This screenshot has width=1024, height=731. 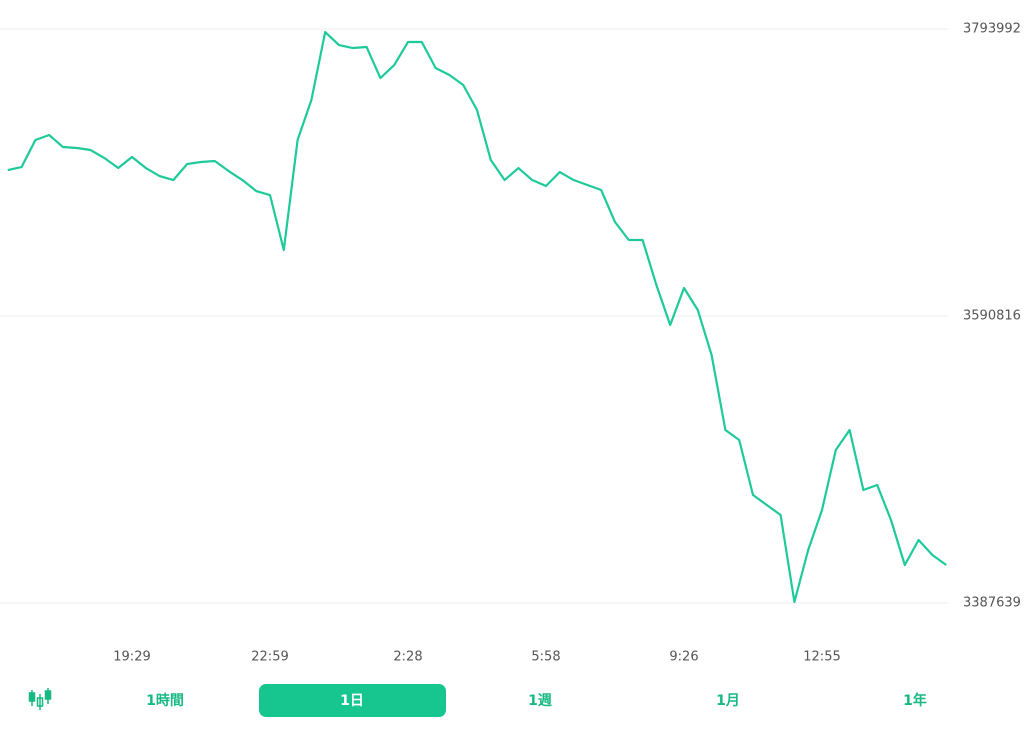 I want to click on tab-label: 1年, so click(x=915, y=700).